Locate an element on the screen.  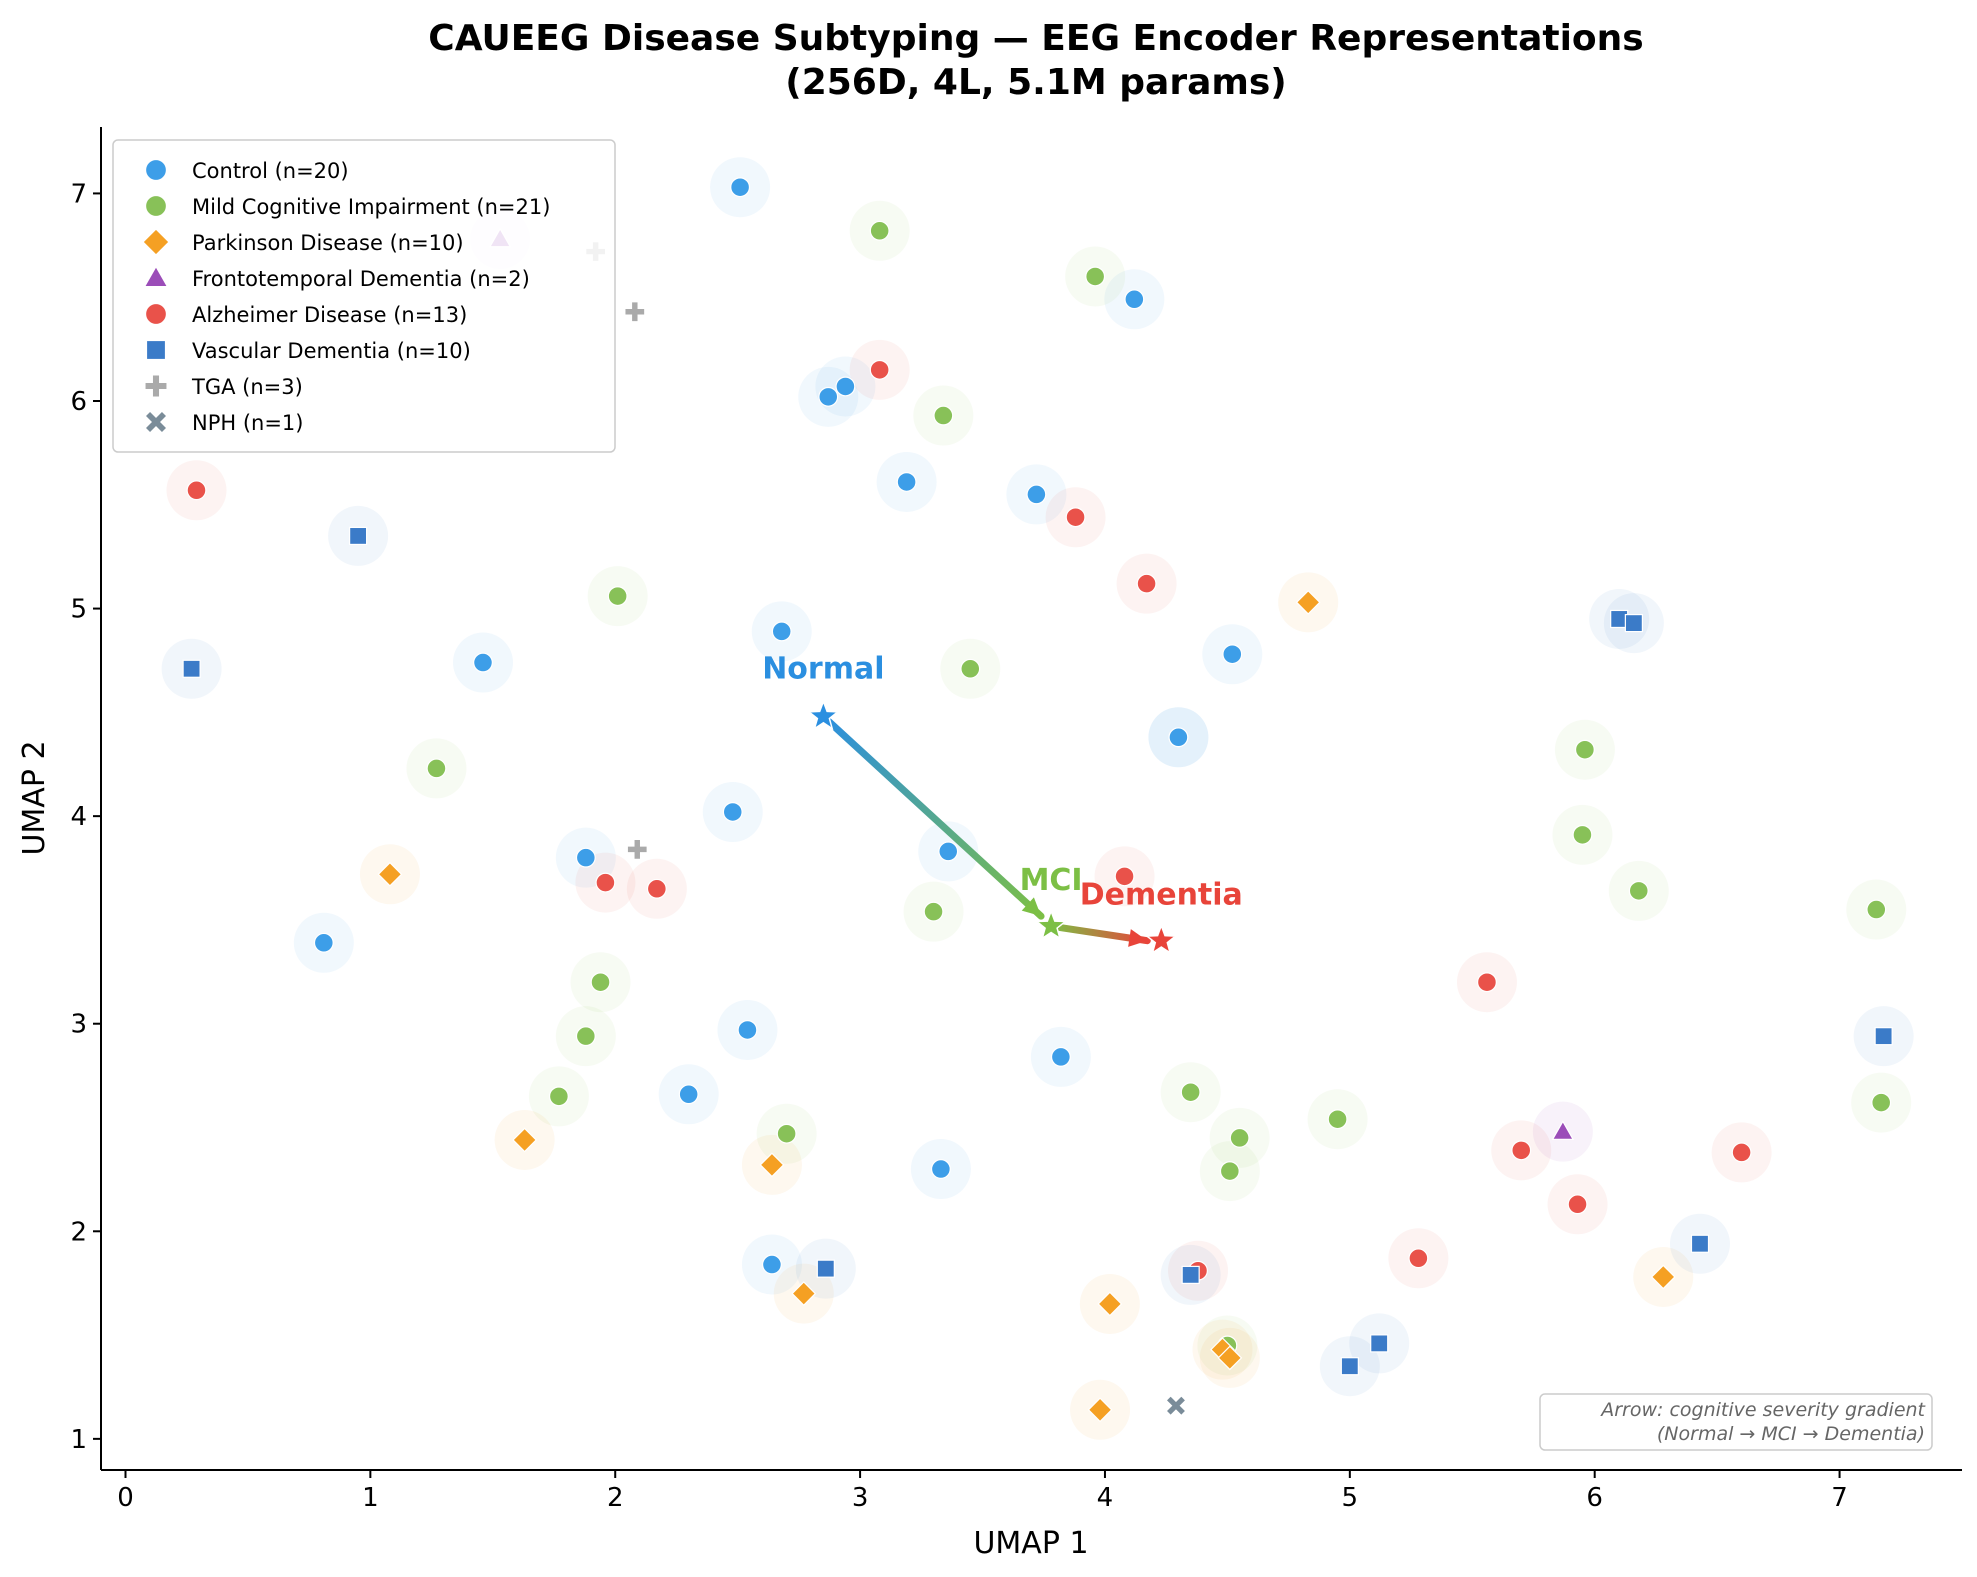
chart-subtitle: (256D, 4L, 5.1M params) is located at coordinates (1036, 82).